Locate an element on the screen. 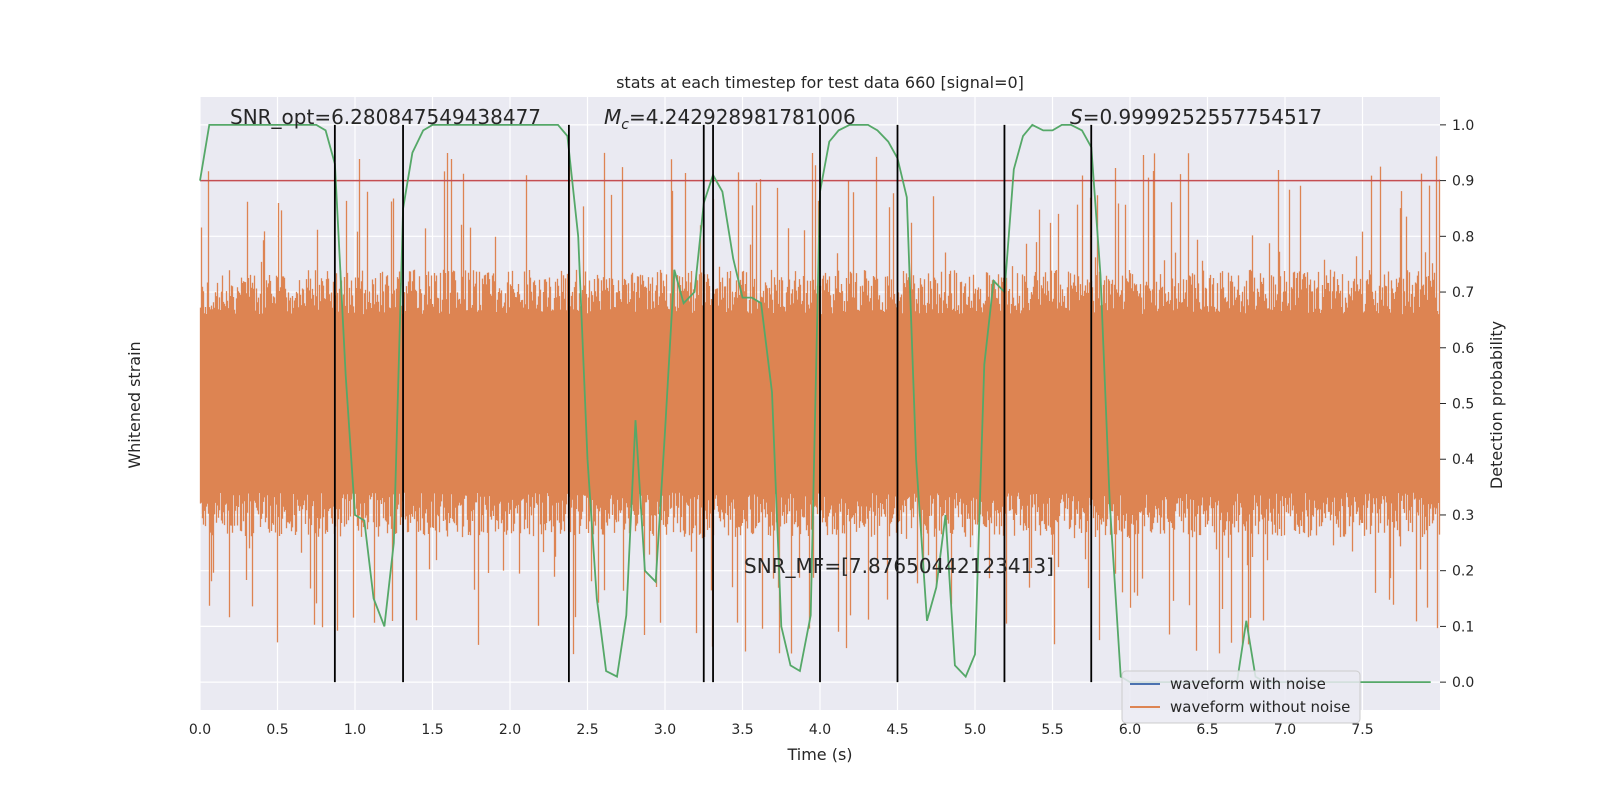 The width and height of the screenshot is (1600, 800). s-value: =0.9999252557754517 is located at coordinates (1202, 117).